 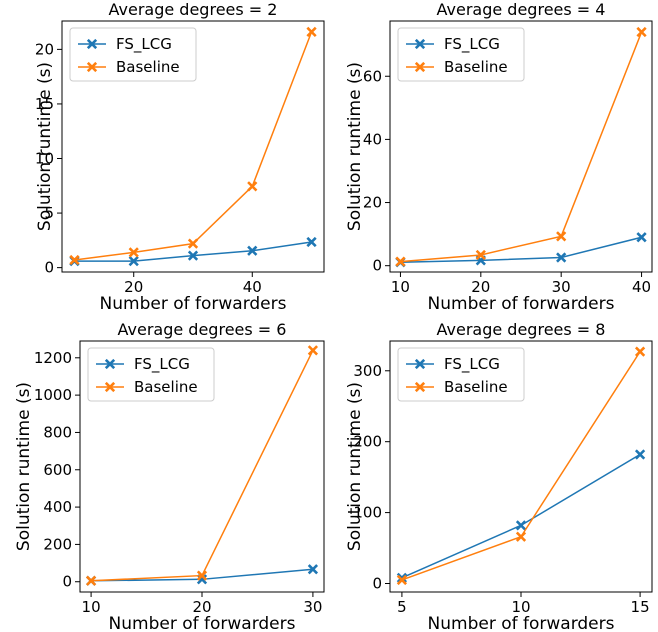 I want to click on subplot-title: Average degrees = 6, so click(x=202, y=329).